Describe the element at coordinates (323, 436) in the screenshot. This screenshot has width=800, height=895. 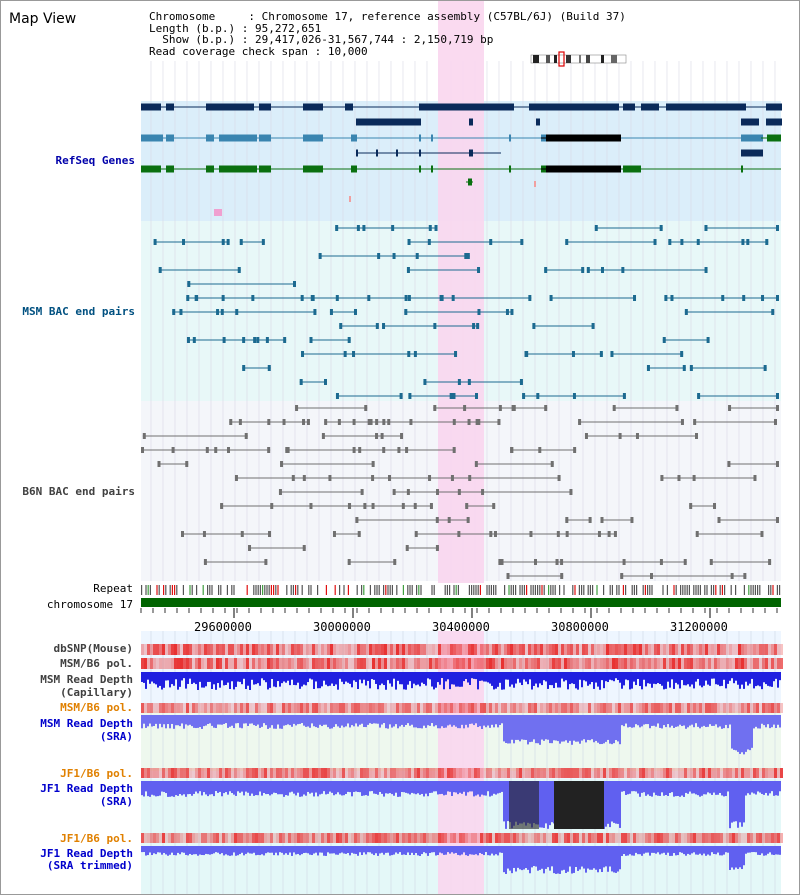
I see `b6n-bac-end` at that location.